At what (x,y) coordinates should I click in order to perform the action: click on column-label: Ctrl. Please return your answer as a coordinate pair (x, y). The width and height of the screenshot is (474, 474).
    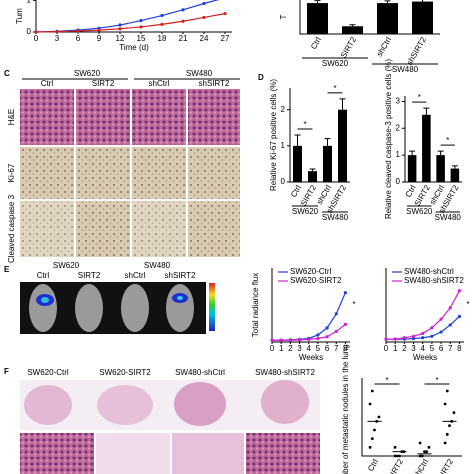
    Looking at the image, I should click on (47, 83).